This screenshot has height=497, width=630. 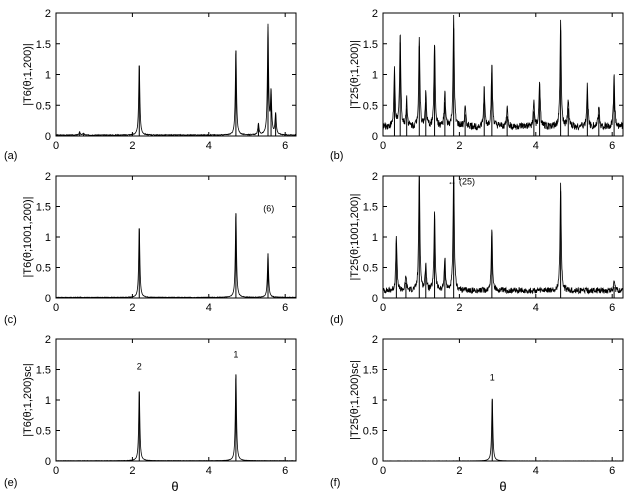 I want to click on panel-label: (c), so click(x=10, y=320).